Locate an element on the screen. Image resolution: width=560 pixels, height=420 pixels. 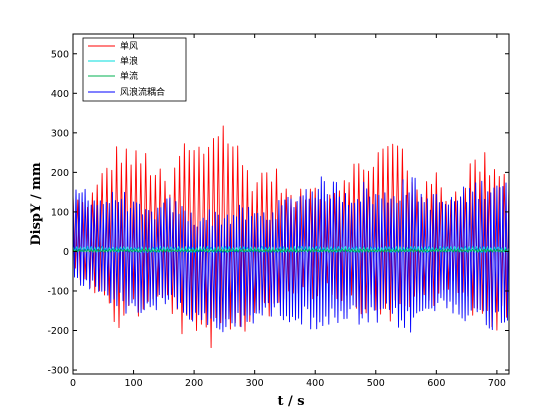
x-tick-label: 600 is located at coordinates (436, 383).